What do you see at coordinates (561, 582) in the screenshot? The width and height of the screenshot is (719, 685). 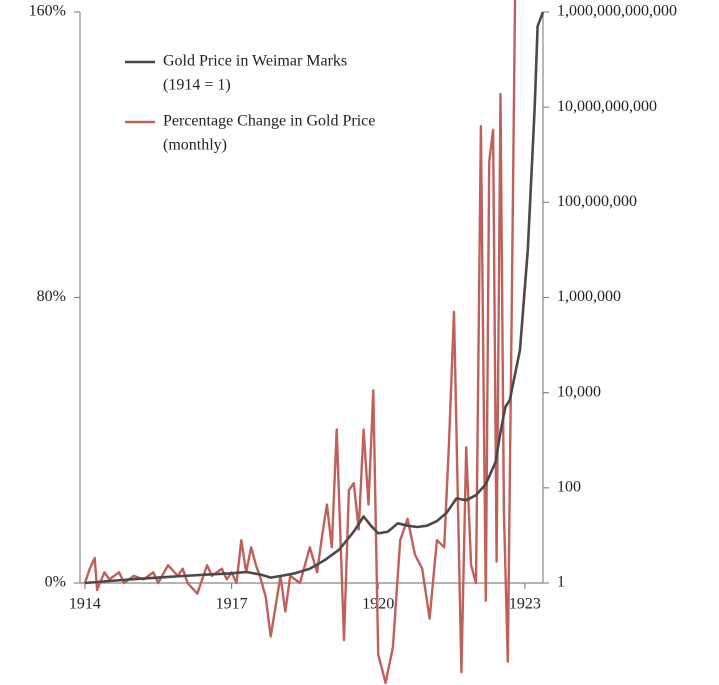 I see `y2-tick-label: 1` at bounding box center [561, 582].